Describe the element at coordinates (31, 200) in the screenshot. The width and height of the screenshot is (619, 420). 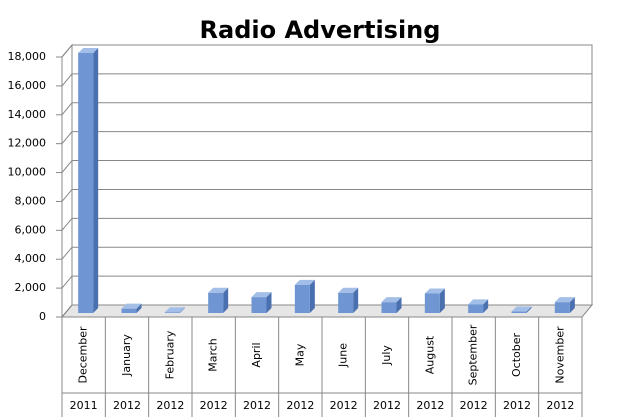
I see `y-tick-label: 8,000` at that location.